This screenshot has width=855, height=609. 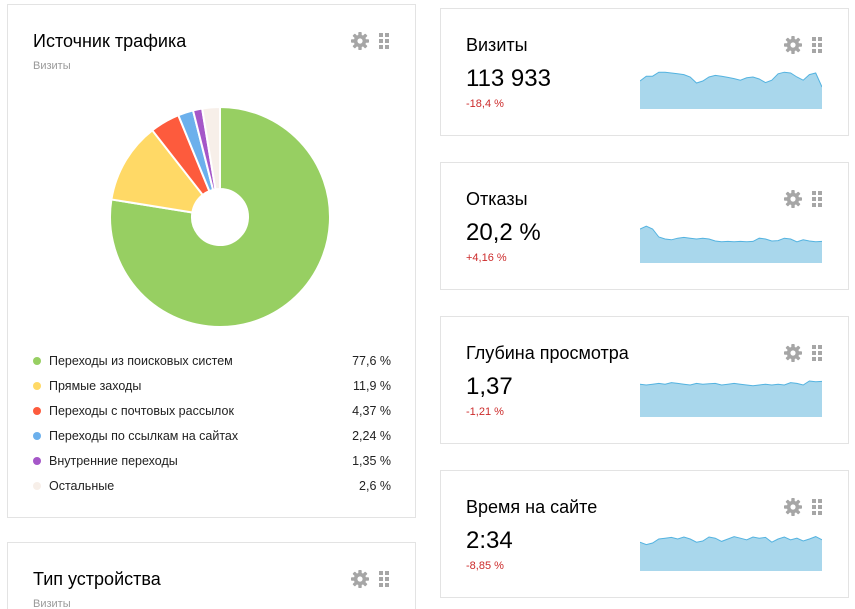 What do you see at coordinates (212, 385) in the screenshot?
I see `legend-item: Прямые заходы 11,9 %` at bounding box center [212, 385].